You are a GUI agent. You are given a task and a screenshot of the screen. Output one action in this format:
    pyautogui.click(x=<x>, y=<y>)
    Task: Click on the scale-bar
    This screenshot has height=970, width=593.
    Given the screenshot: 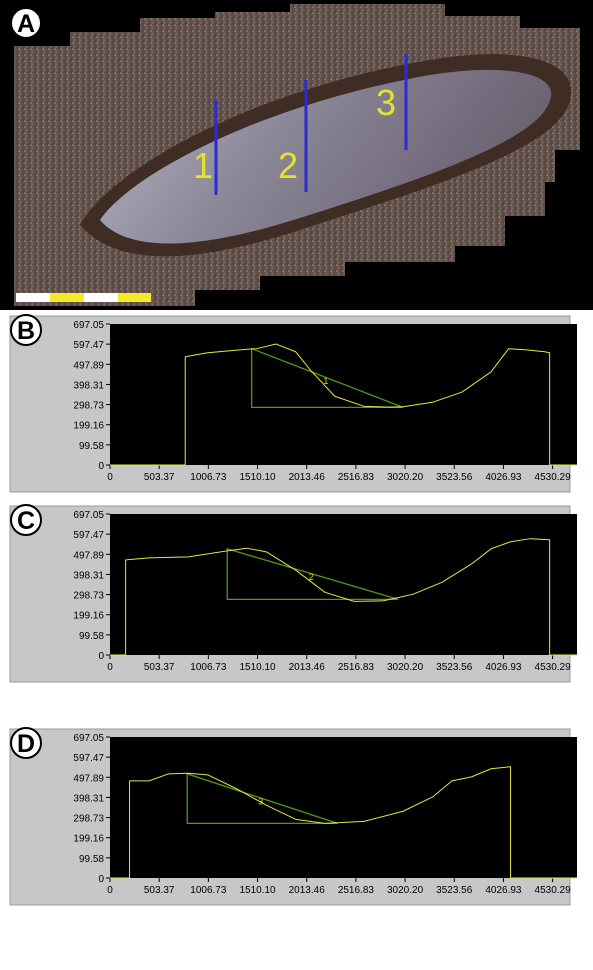 What is the action you would take?
    pyautogui.click(x=83, y=297)
    